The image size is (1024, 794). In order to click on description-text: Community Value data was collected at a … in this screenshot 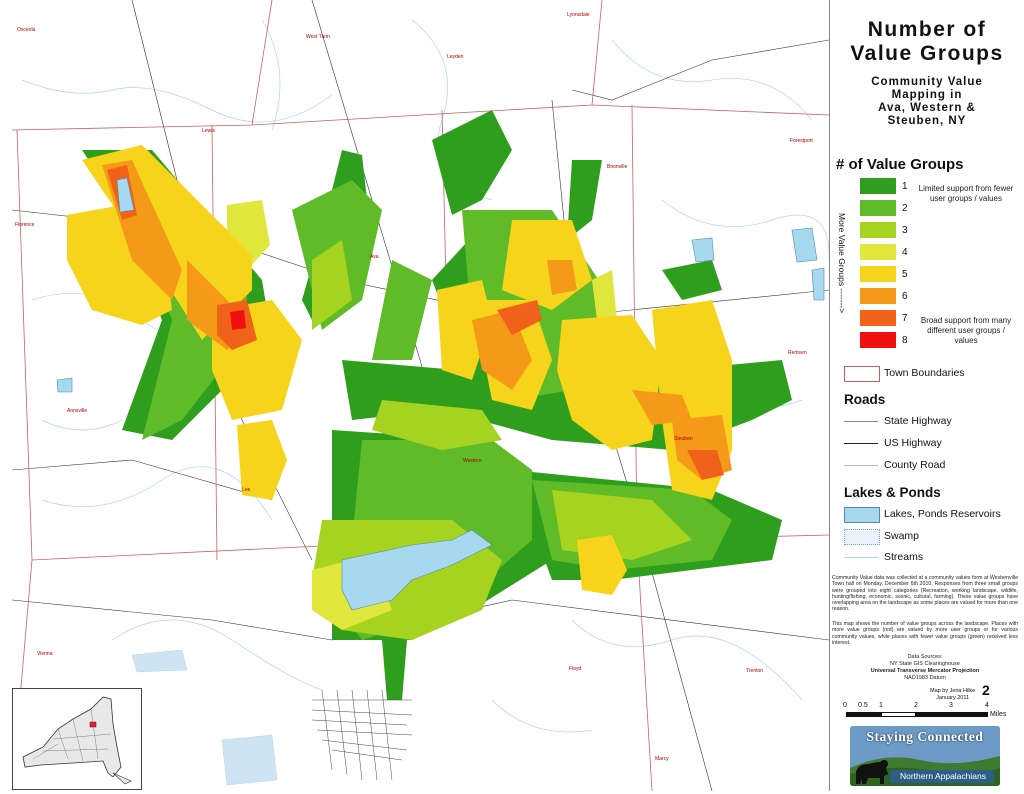, I will do `click(925, 594)`.